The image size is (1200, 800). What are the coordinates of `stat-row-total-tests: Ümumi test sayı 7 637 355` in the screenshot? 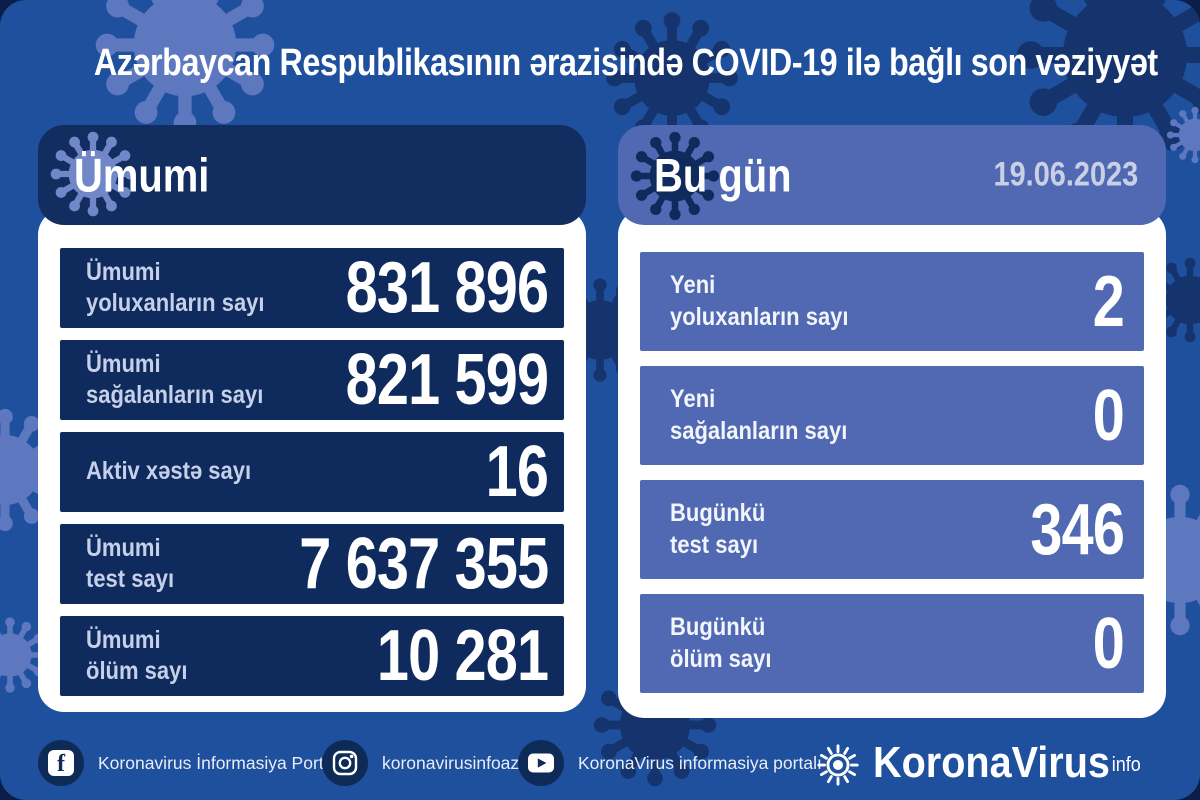 It's located at (312, 564).